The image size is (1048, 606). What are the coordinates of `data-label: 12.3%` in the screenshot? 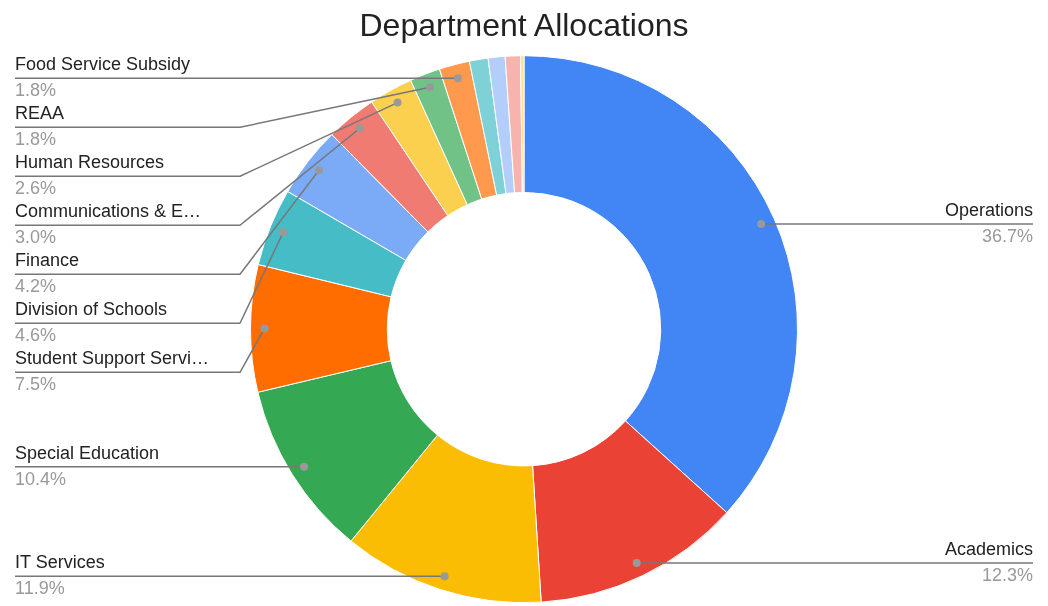 It's located at (1007, 574).